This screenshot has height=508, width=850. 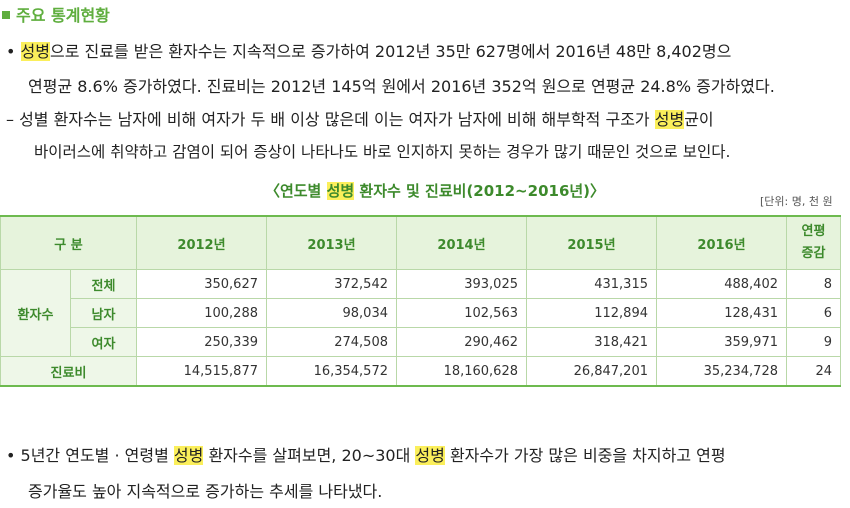 I want to click on header-year: 2014년, so click(x=461, y=242).